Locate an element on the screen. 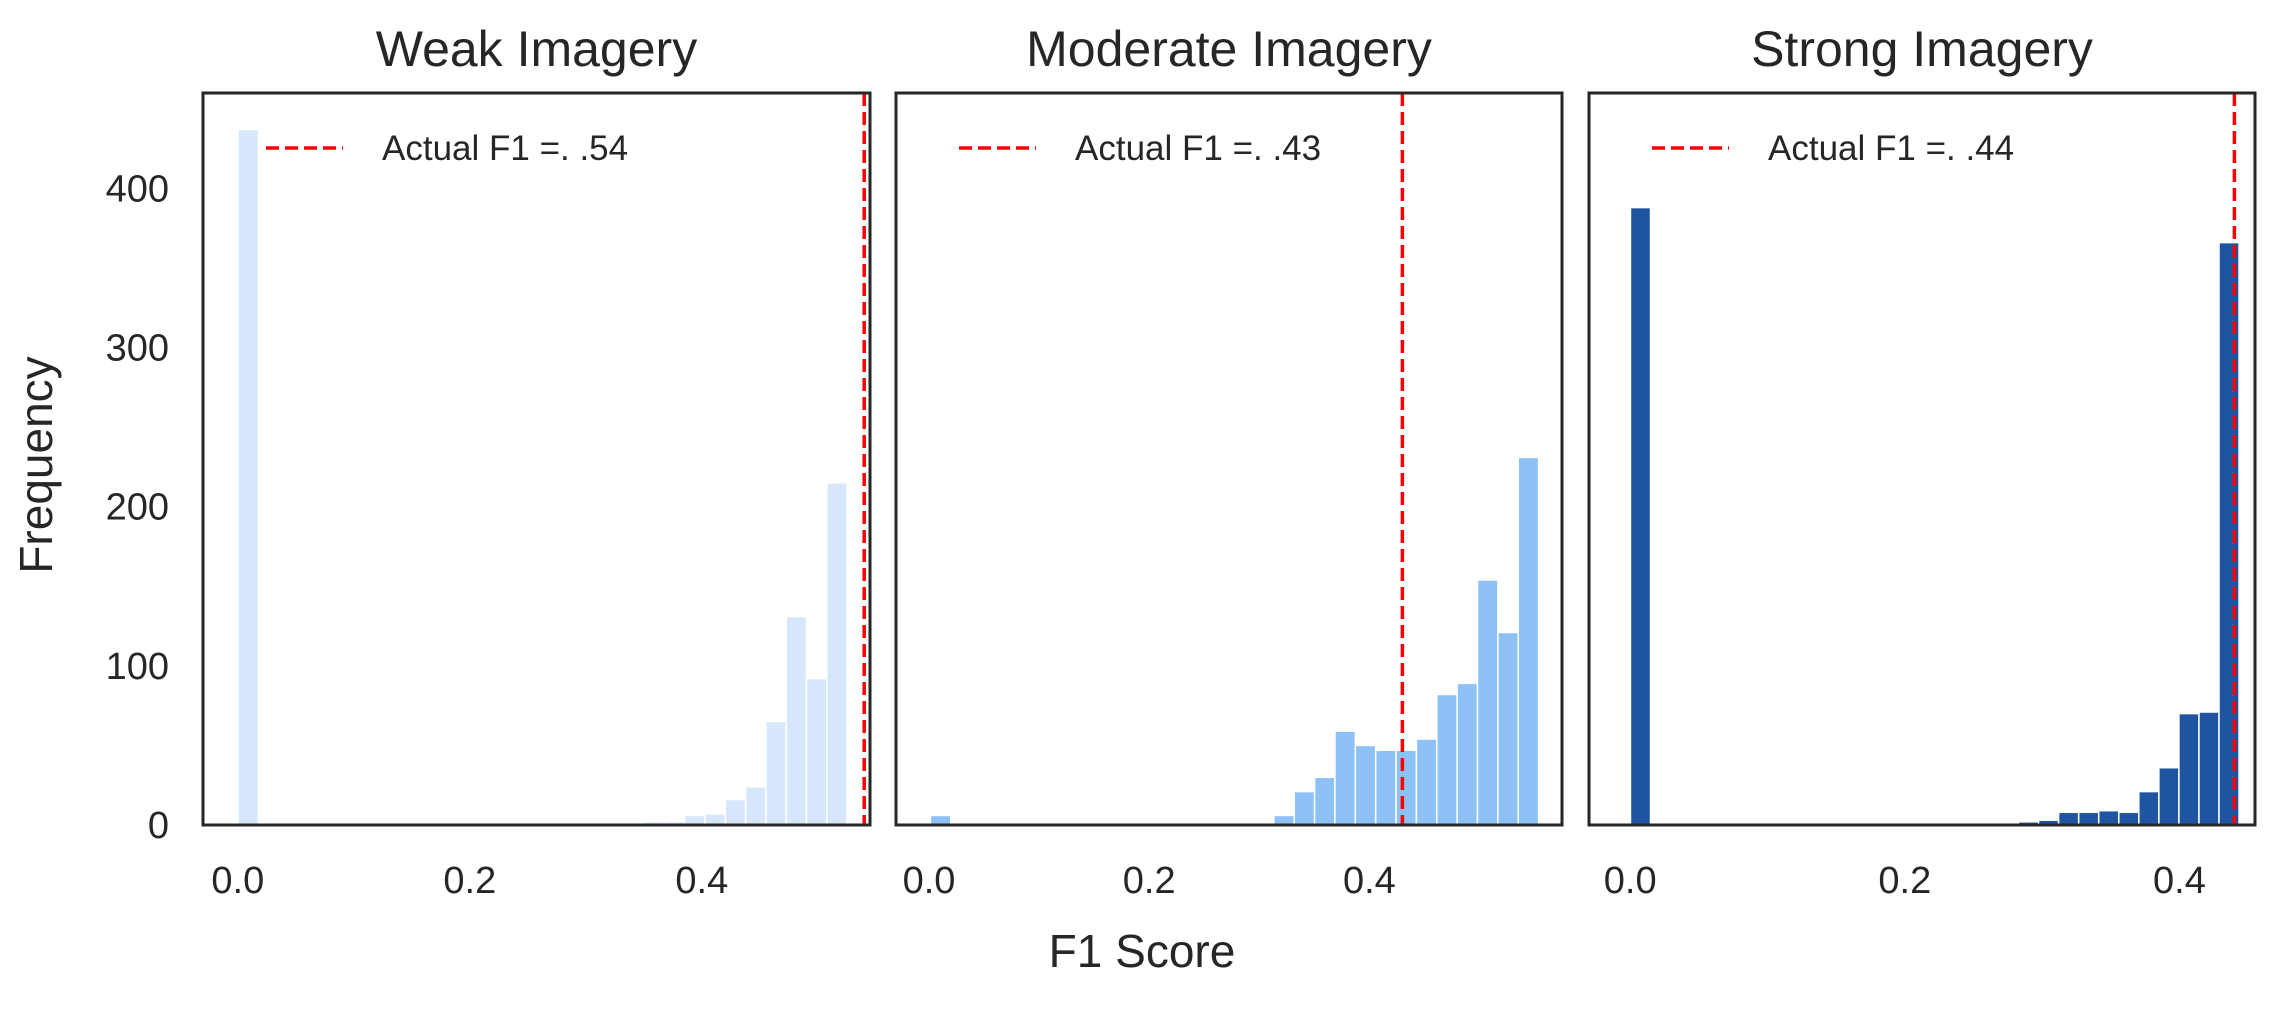 This screenshot has width=2284, height=1010. legend-label: Actual F1 =. .44 is located at coordinates (1891, 148).